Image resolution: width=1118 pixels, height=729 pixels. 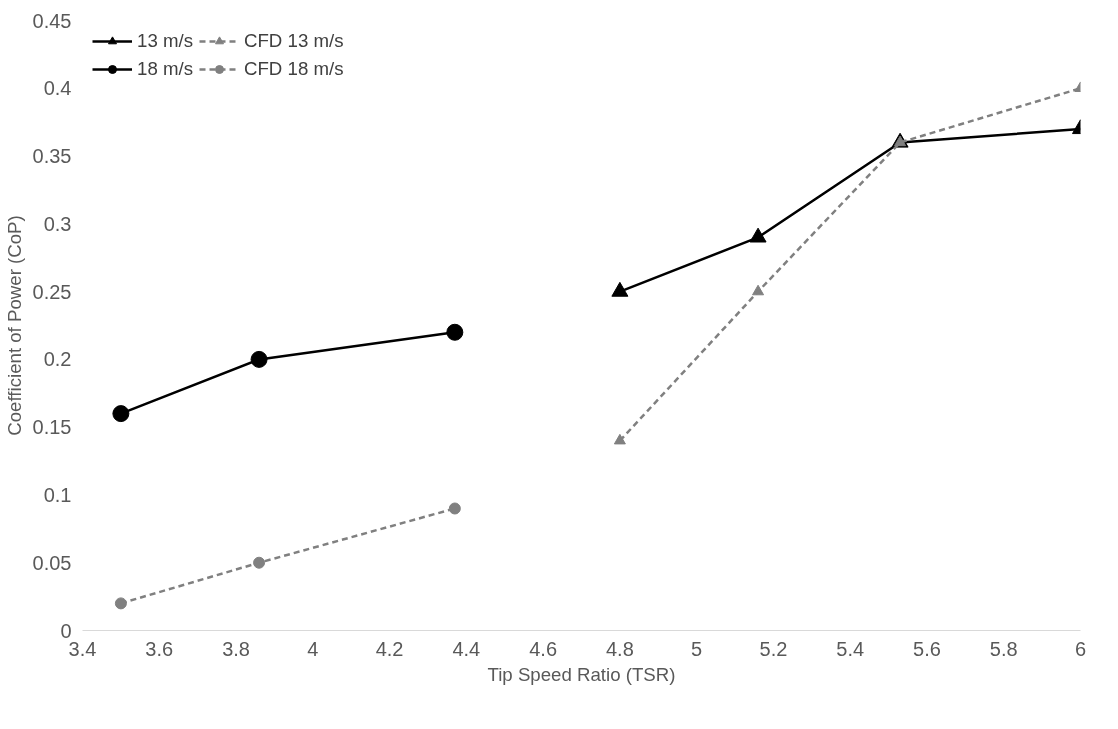 I want to click on x-tick-label: 3.6, so click(x=159, y=648).